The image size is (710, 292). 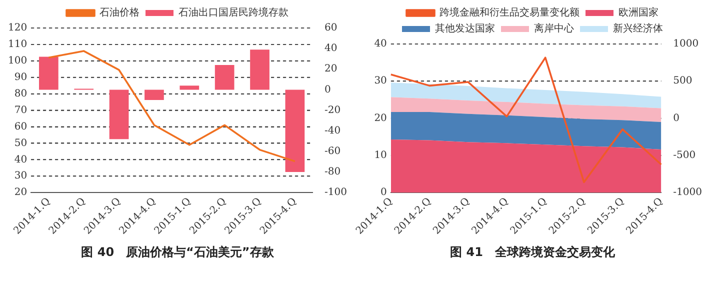 I want to click on y2-tick-label: 60, so click(x=331, y=28).